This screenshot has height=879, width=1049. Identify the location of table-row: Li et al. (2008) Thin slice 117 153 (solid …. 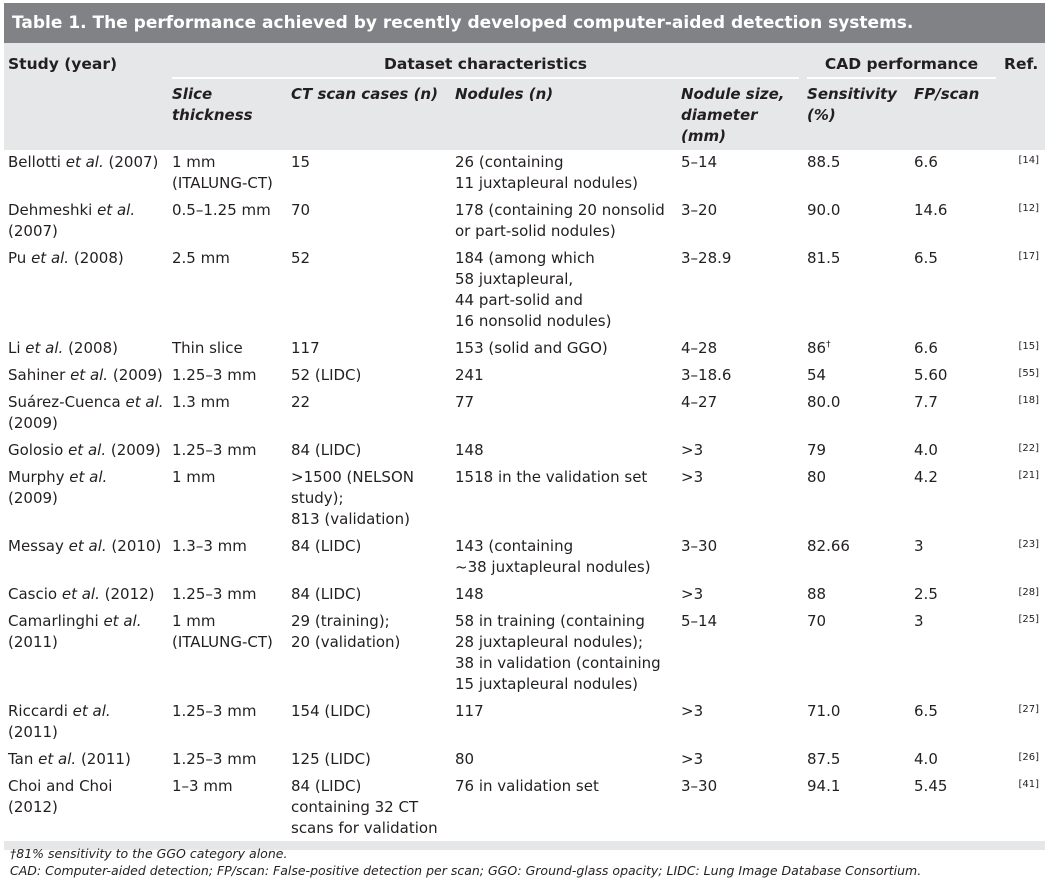
(525, 348).